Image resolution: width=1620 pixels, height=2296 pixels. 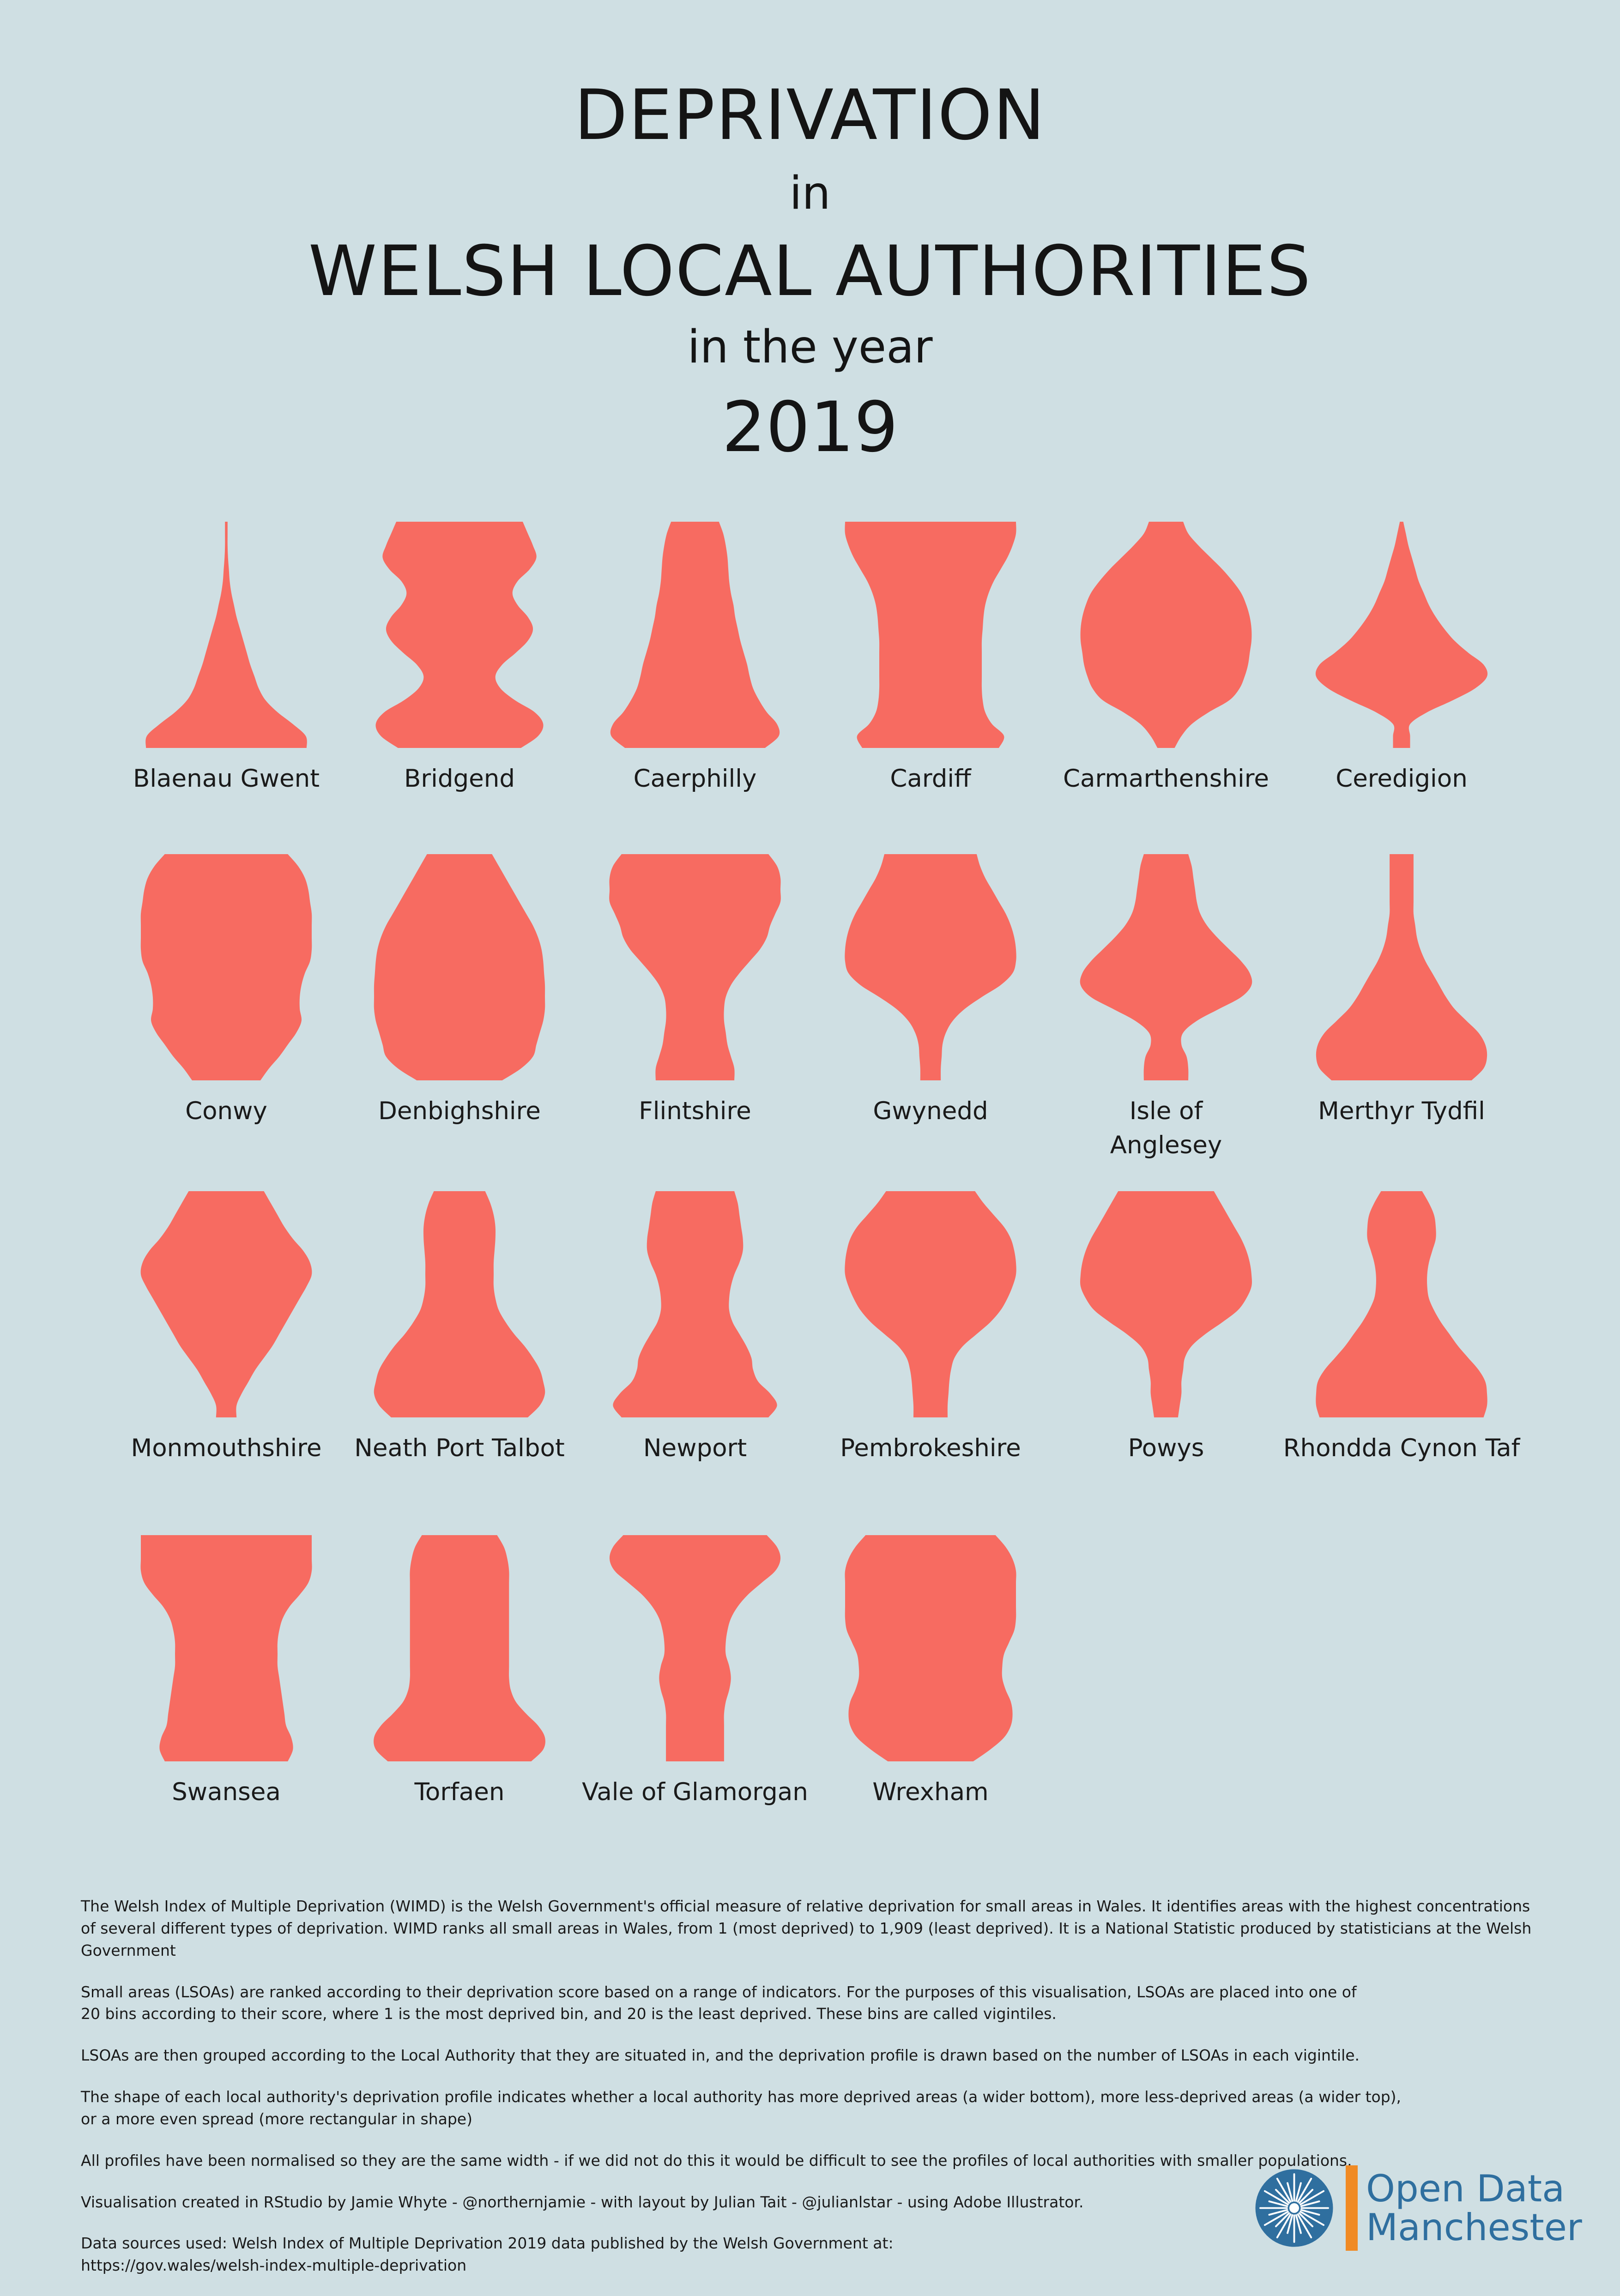 I want to click on title-line-2: in, so click(x=810, y=193).